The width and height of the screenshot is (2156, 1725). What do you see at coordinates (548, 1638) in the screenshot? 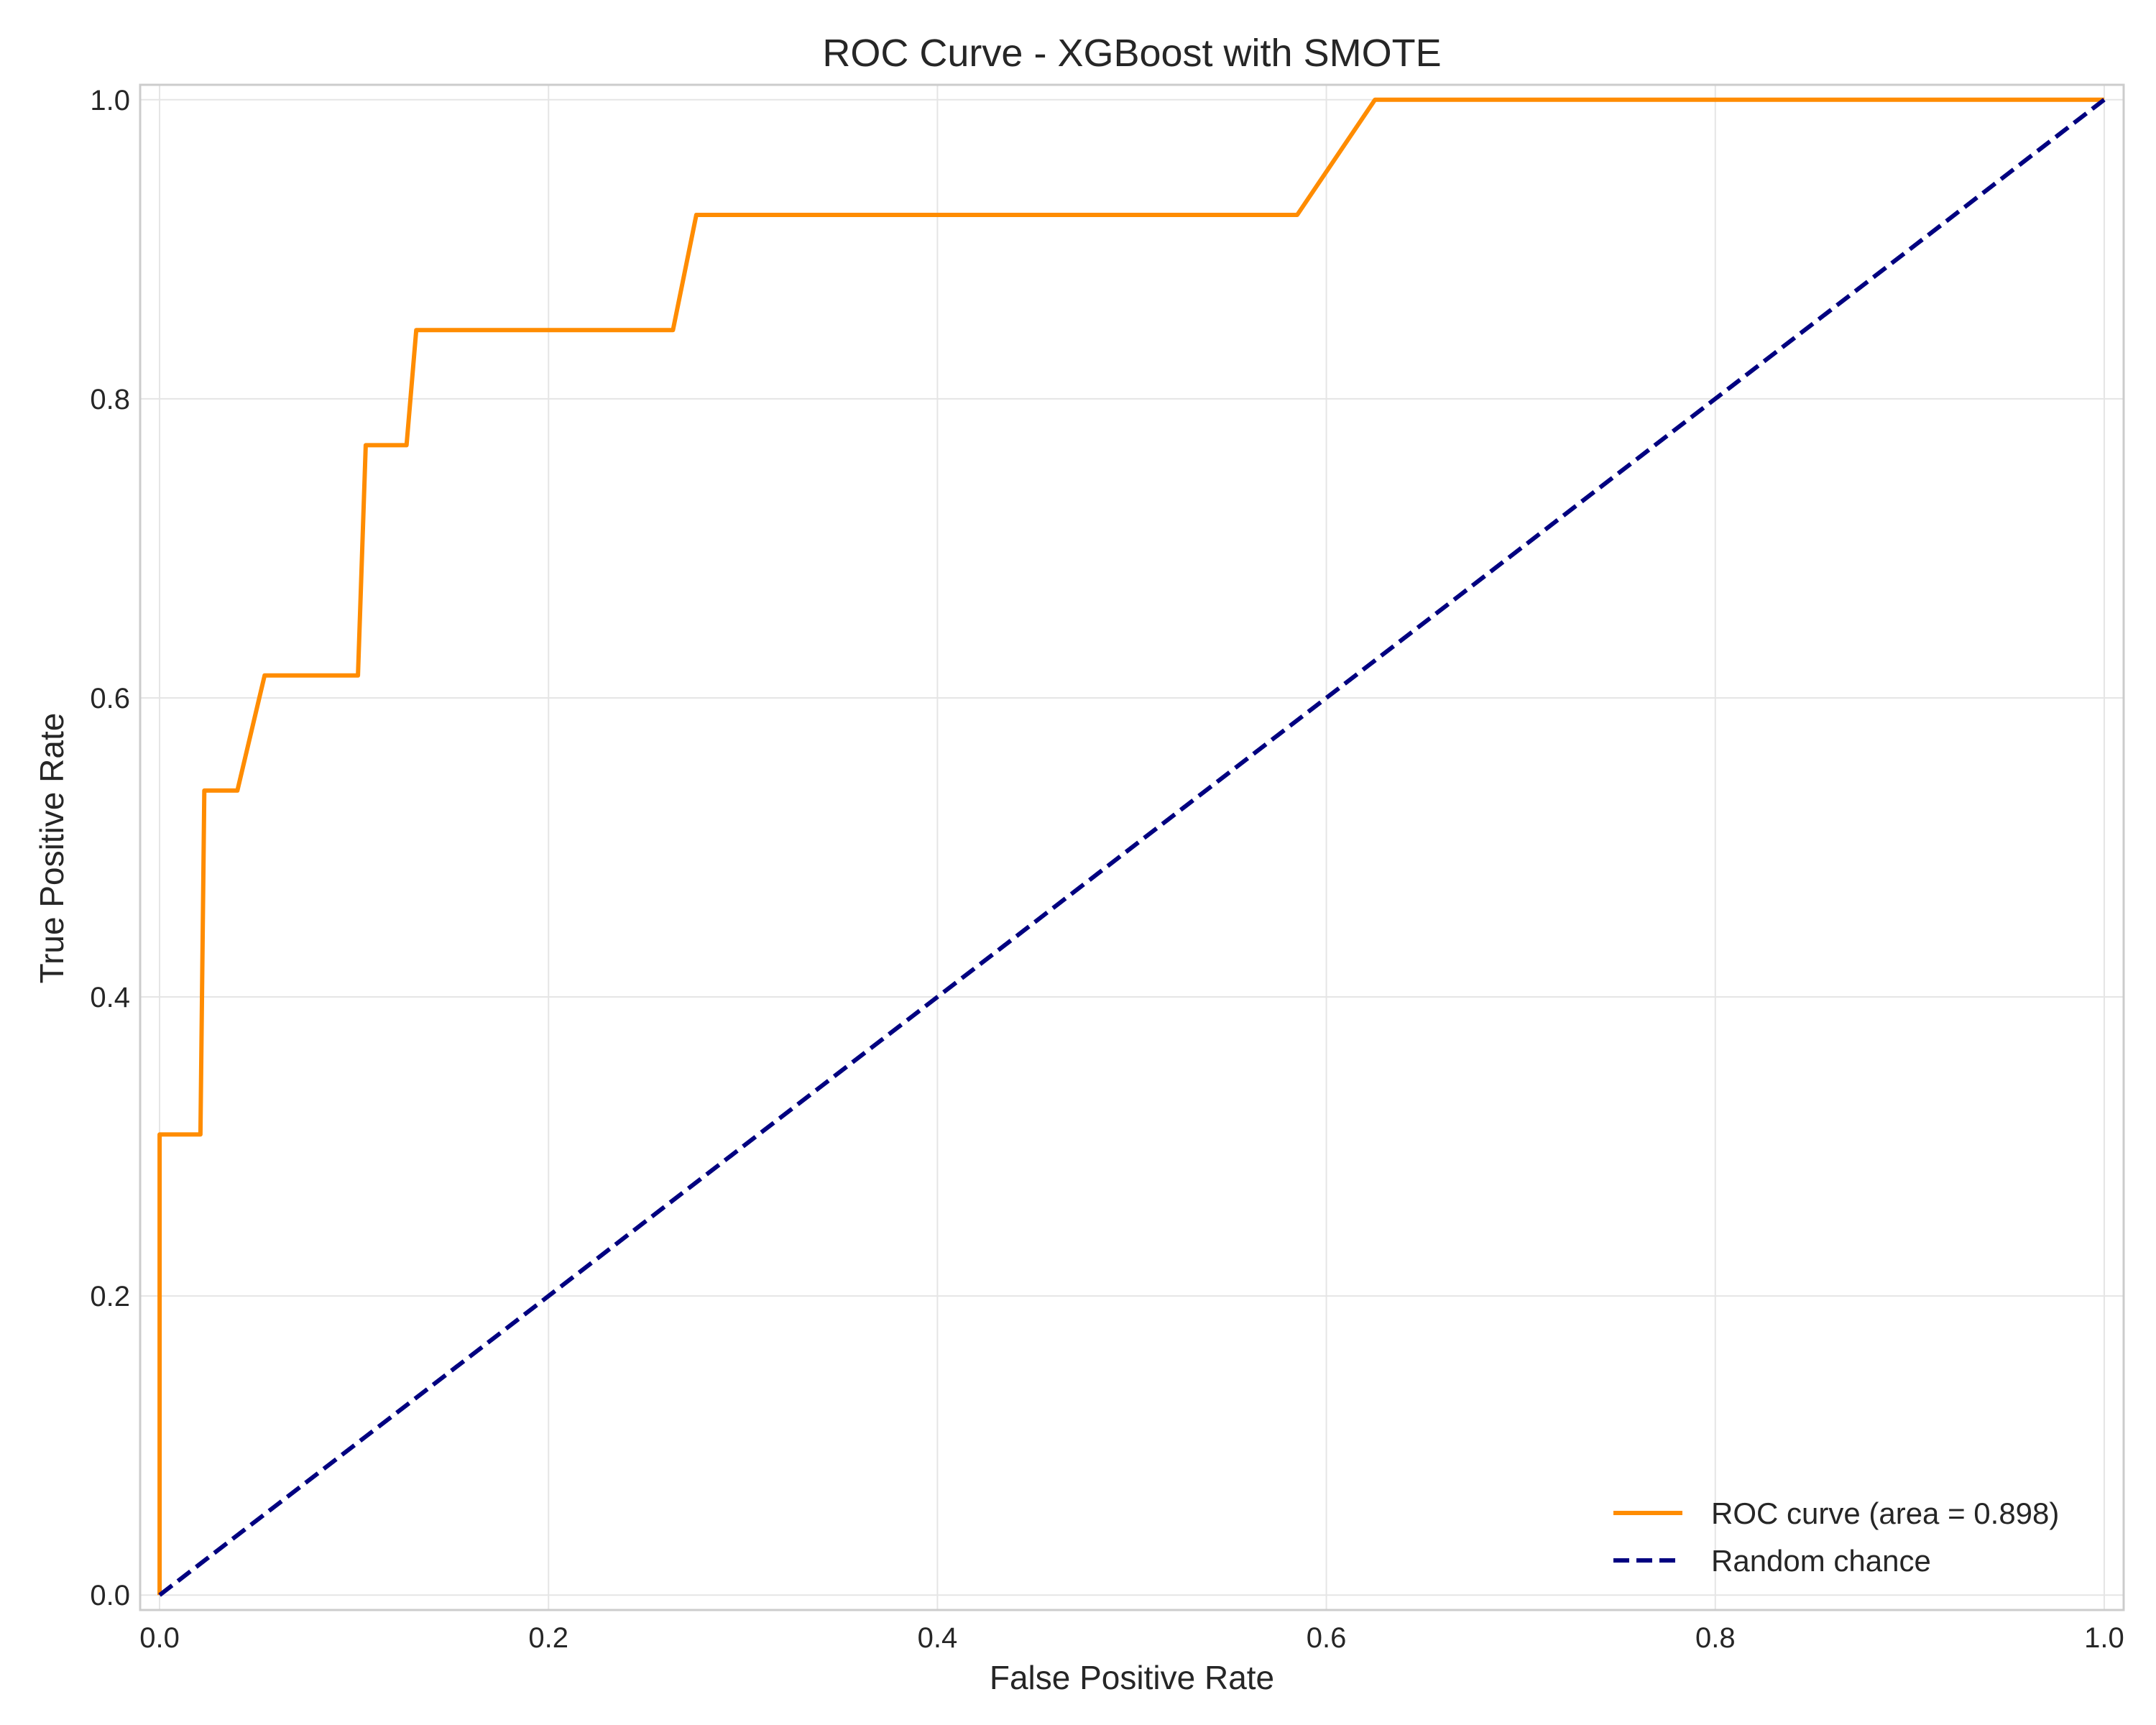
I see `x-tick-label: 0.2` at bounding box center [548, 1638].